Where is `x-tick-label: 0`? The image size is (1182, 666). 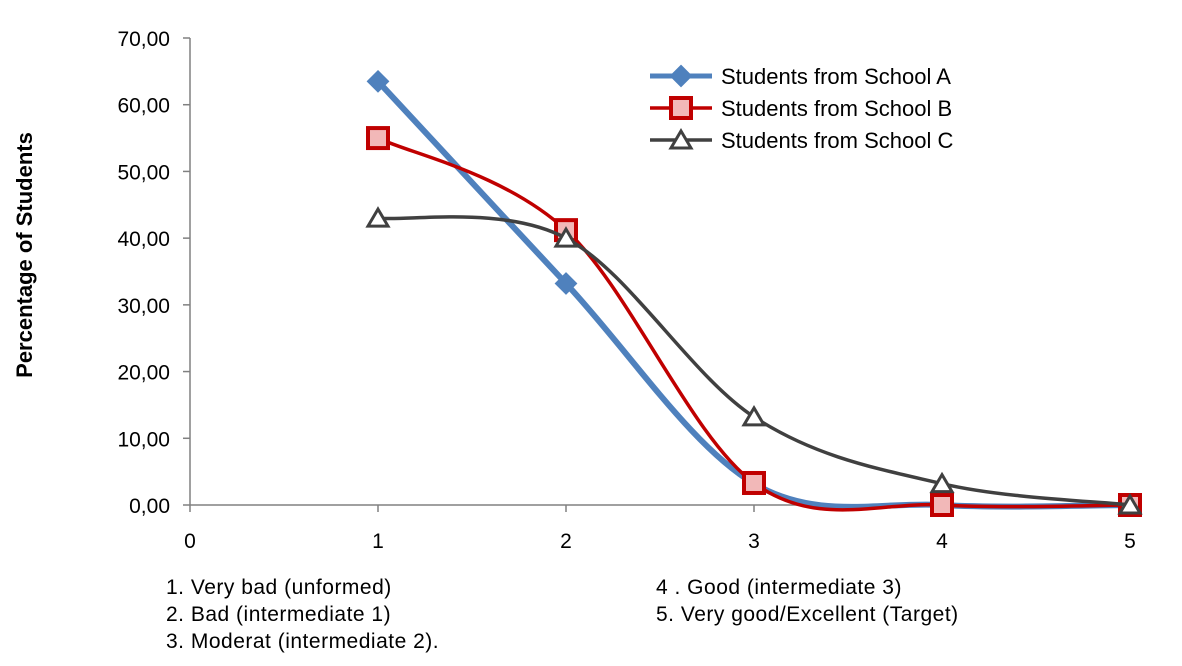 x-tick-label: 0 is located at coordinates (190, 541).